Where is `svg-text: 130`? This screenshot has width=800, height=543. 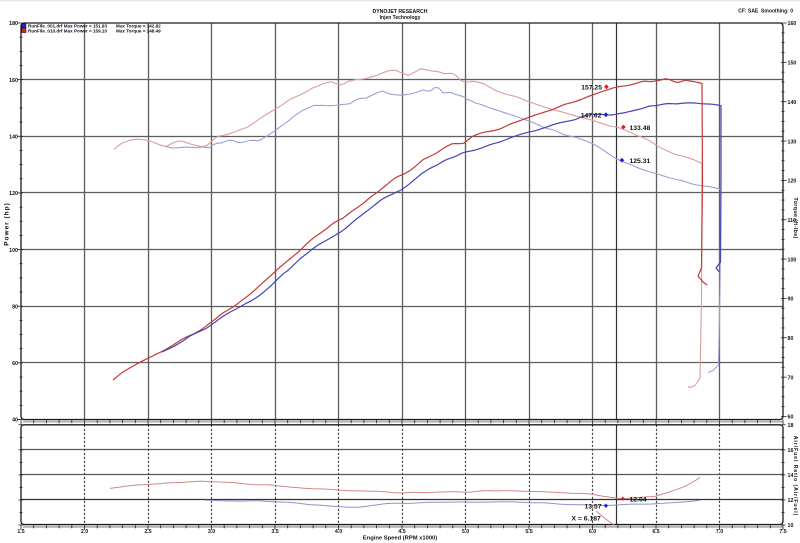 svg-text: 130 is located at coordinates (792, 142).